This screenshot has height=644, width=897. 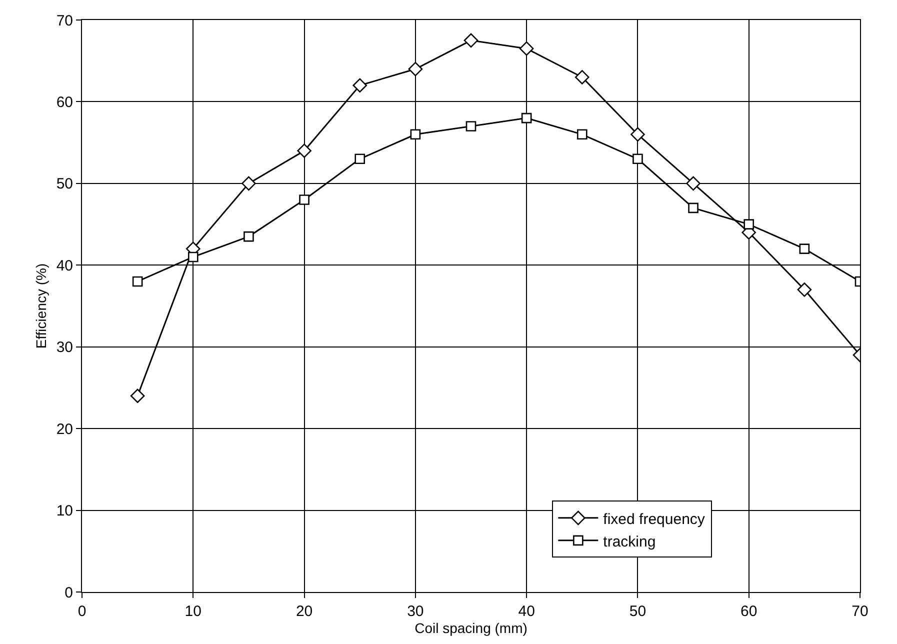 What do you see at coordinates (637, 611) in the screenshot?
I see `x-tick-label: 50` at bounding box center [637, 611].